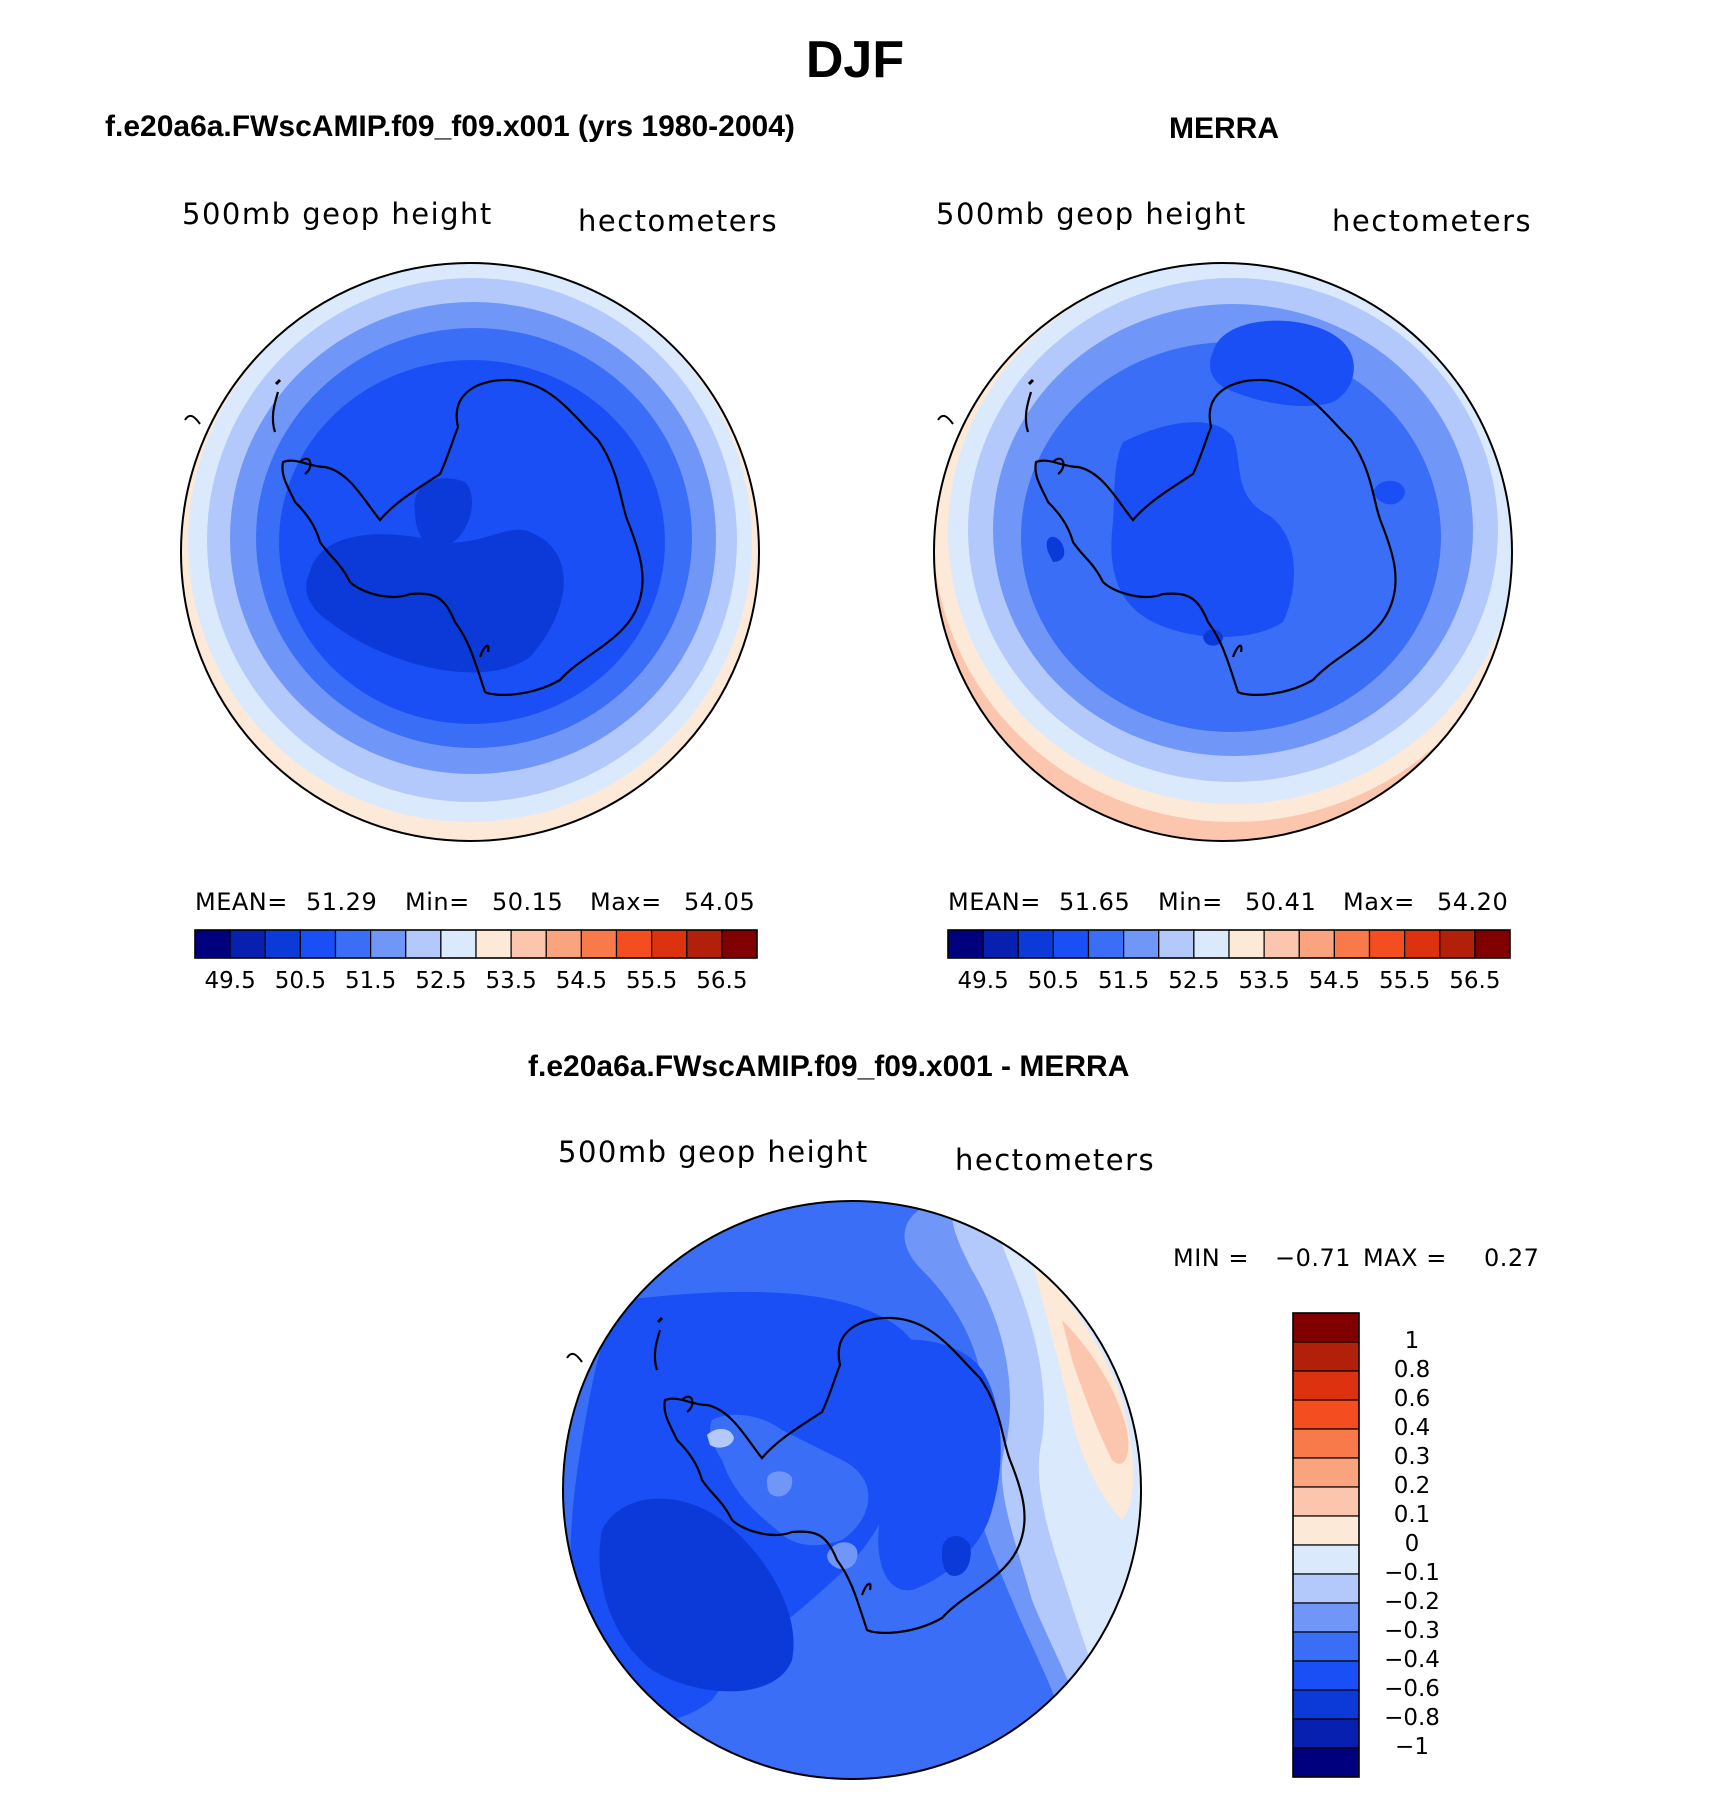  I want to click on panel-obs-mean-value: 51.65, so click(1095, 902).